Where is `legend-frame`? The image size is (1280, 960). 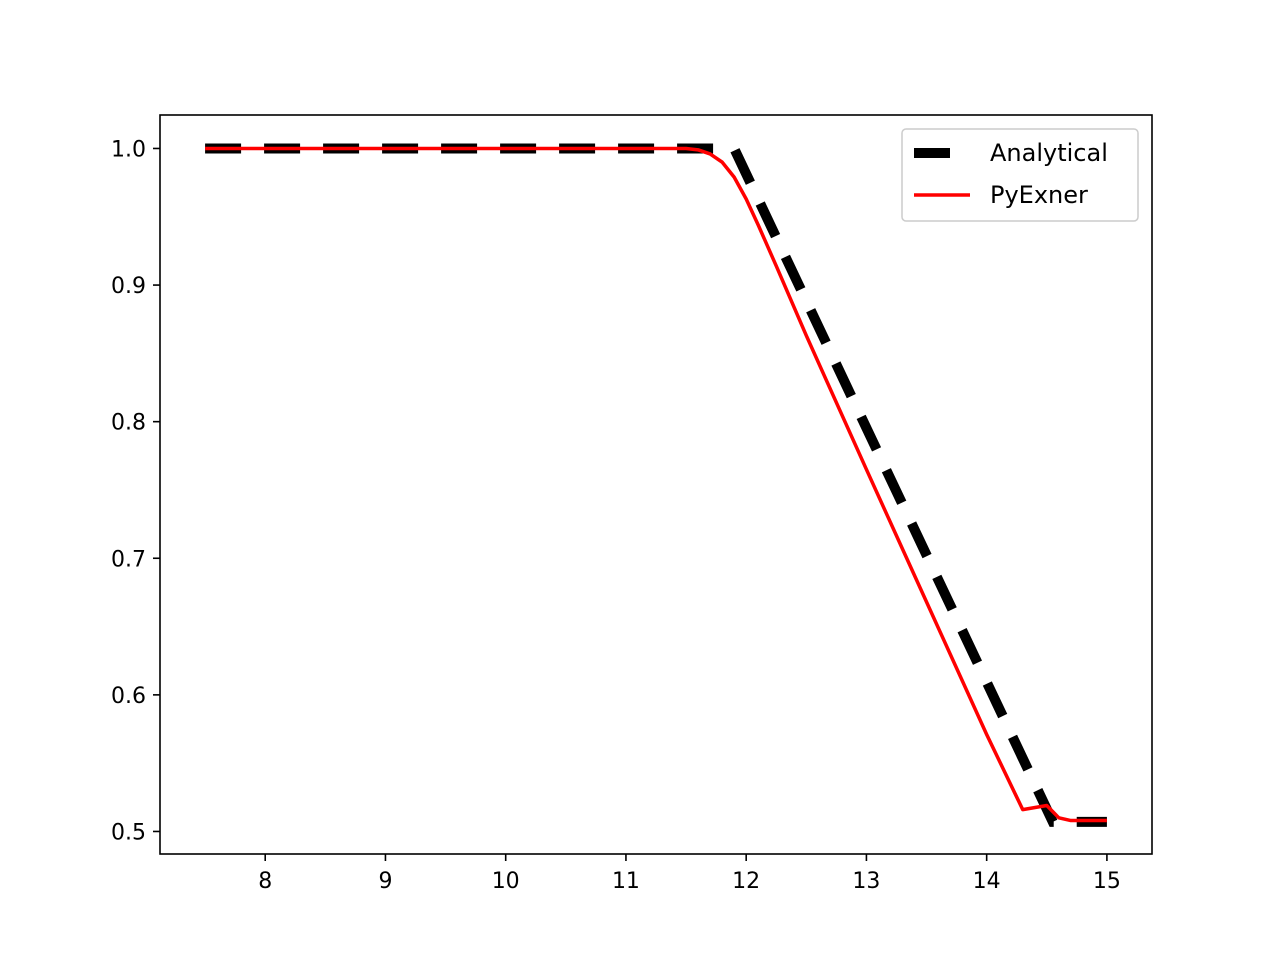 legend-frame is located at coordinates (1020, 175).